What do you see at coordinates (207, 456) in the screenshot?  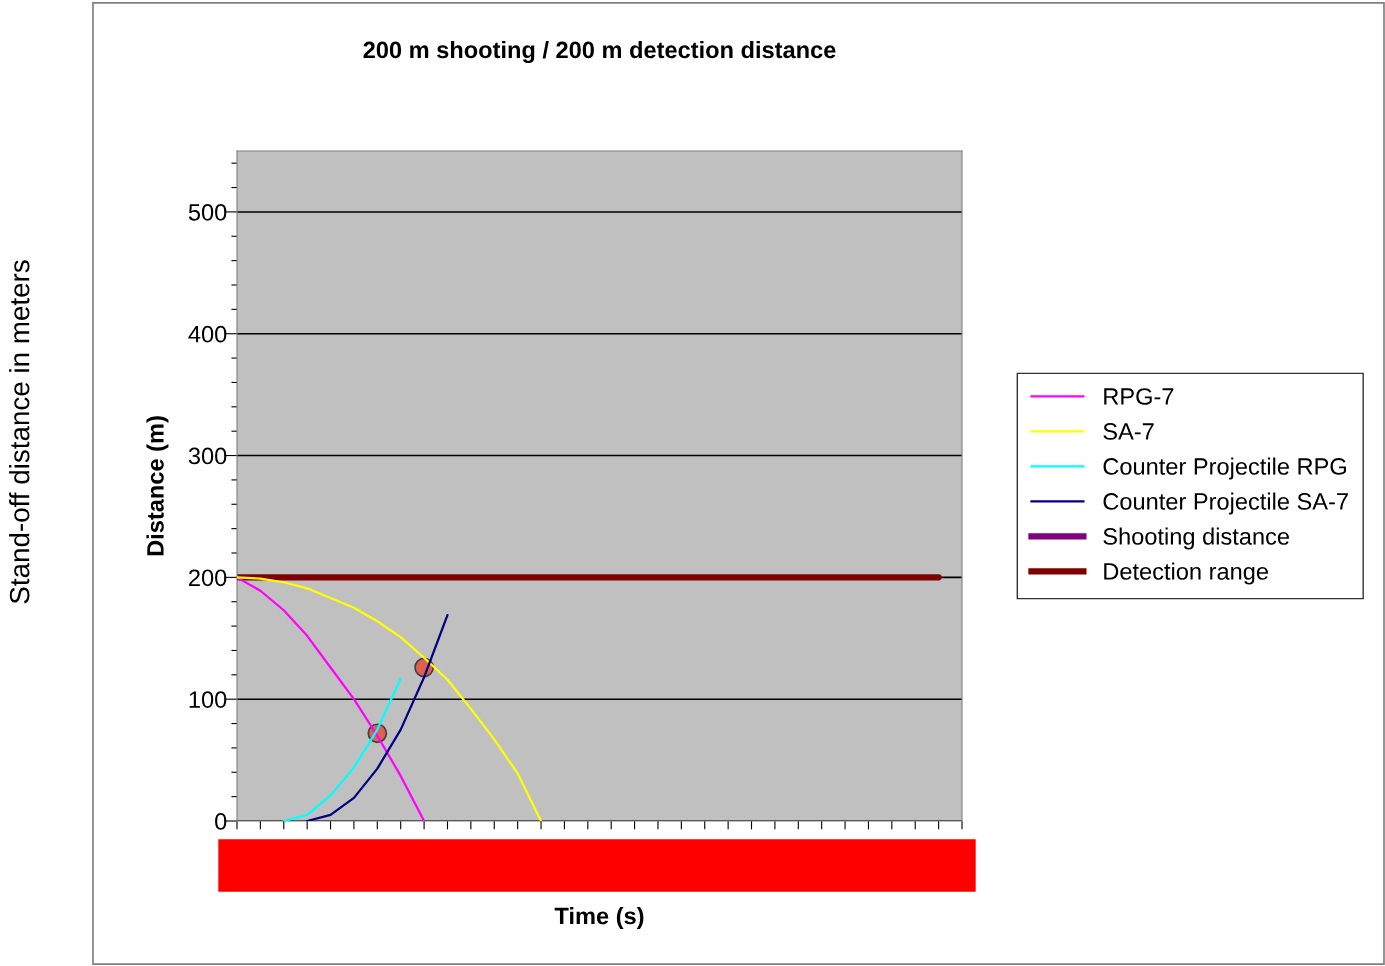 I see `y-tick-label: 300` at bounding box center [207, 456].